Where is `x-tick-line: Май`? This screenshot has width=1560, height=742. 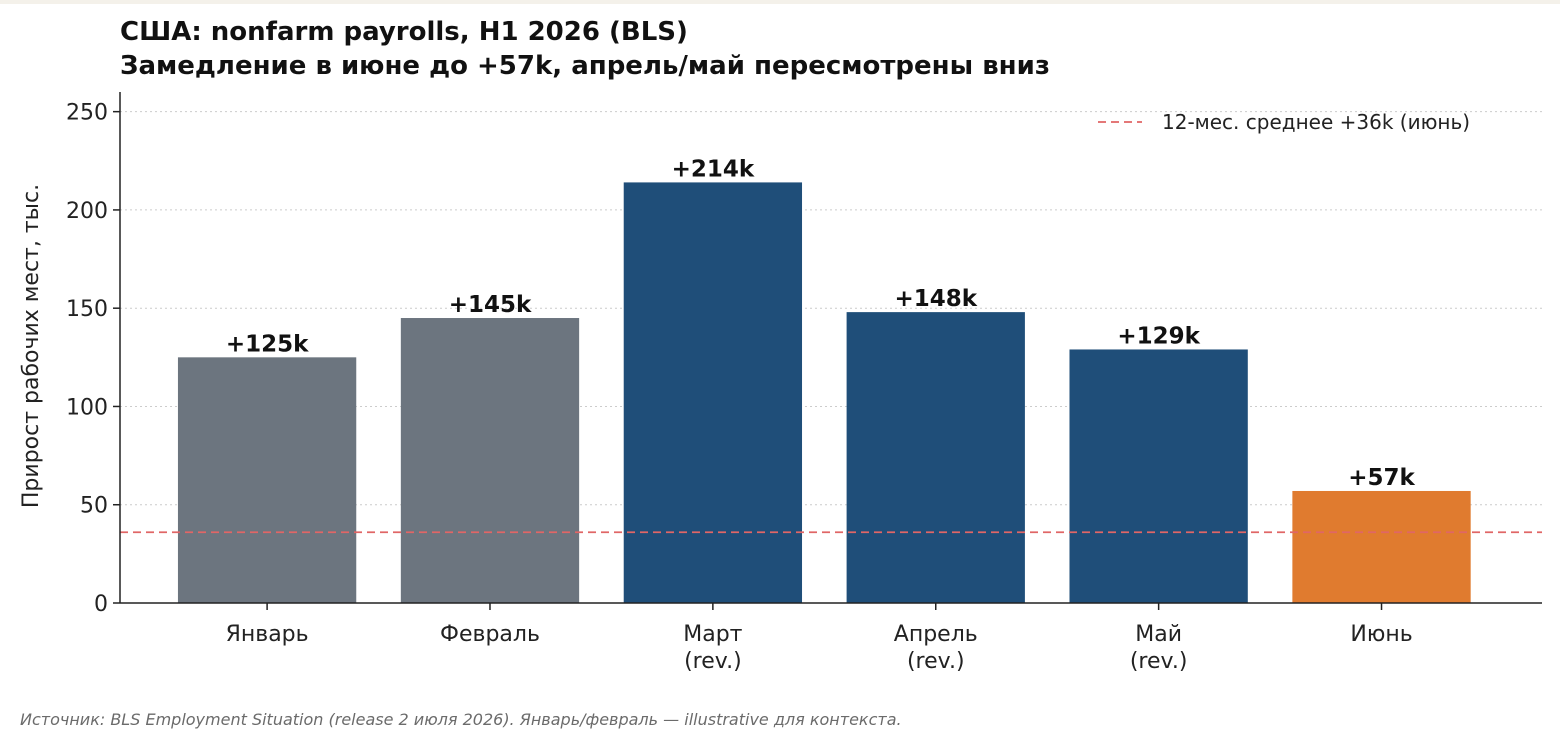 x-tick-line: Май is located at coordinates (1158, 634).